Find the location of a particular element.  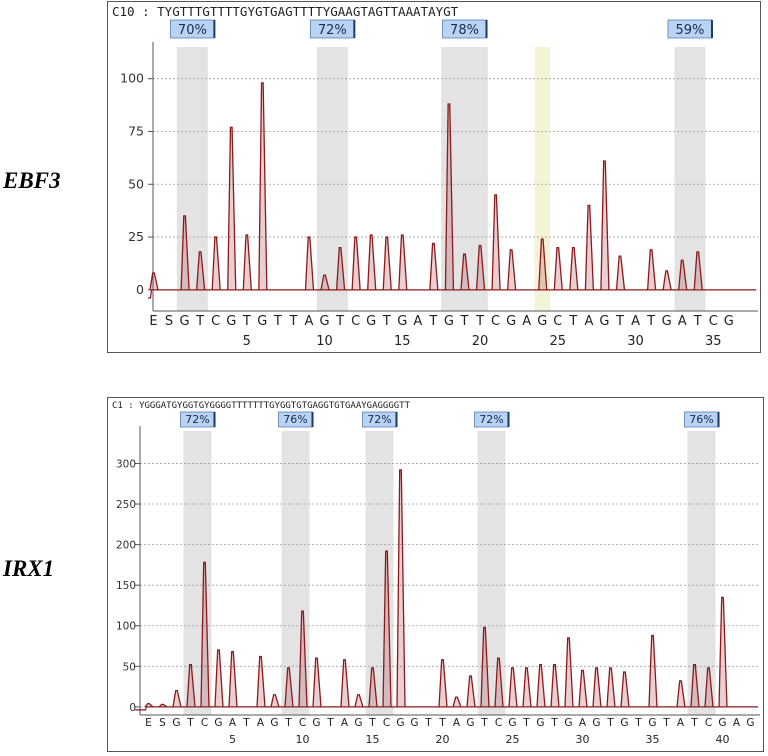

methylation-percent-label: 59% is located at coordinates (690, 30).